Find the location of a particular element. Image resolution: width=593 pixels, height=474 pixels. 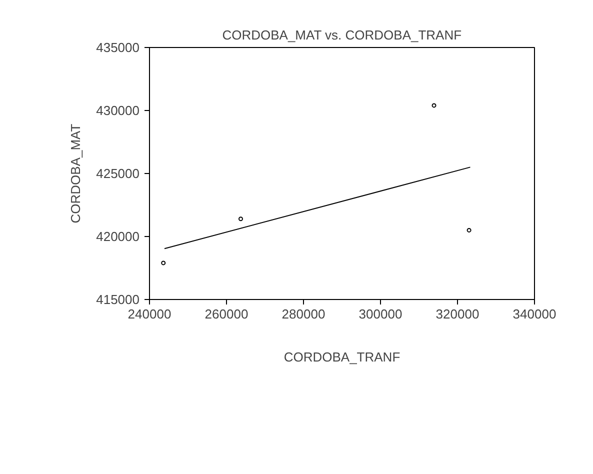

chart-title: CORDOBA_MAT vs. CORDOBA_TRANF is located at coordinates (342, 35).